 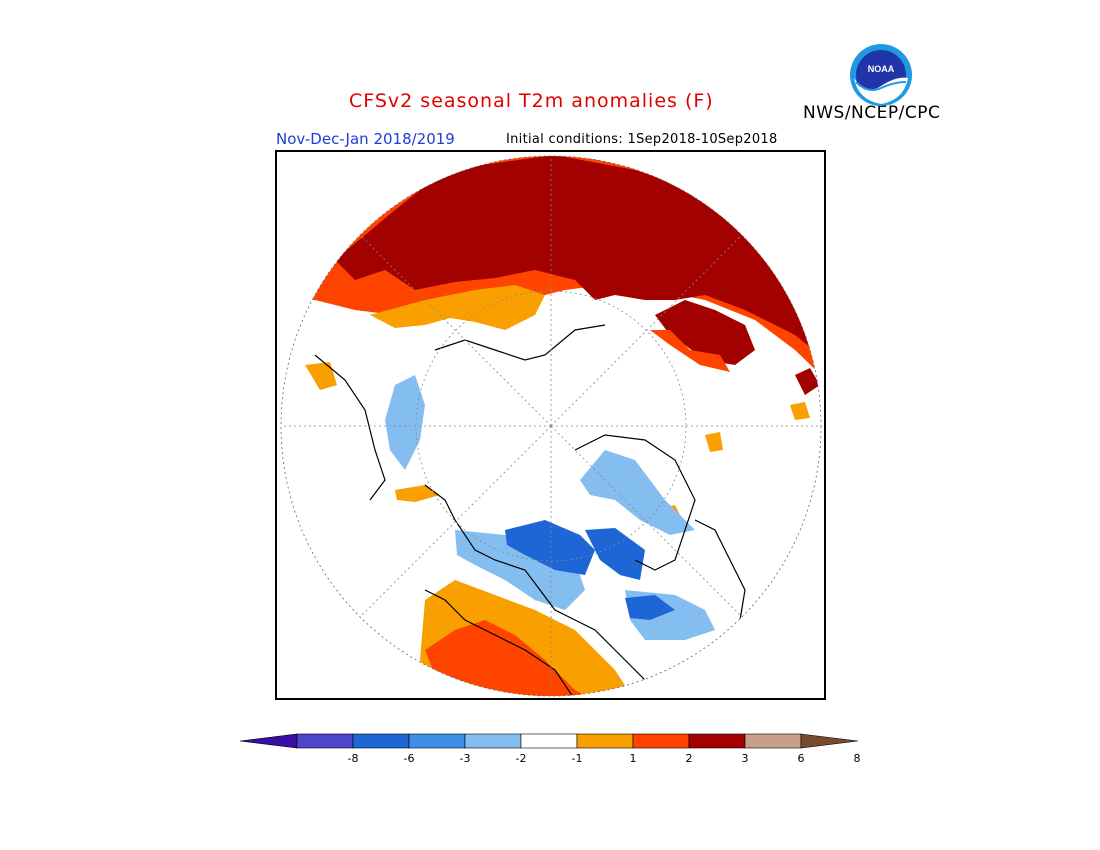 I want to click on anomaly-region-warm-namerica-core, so click(x=510, y=658).